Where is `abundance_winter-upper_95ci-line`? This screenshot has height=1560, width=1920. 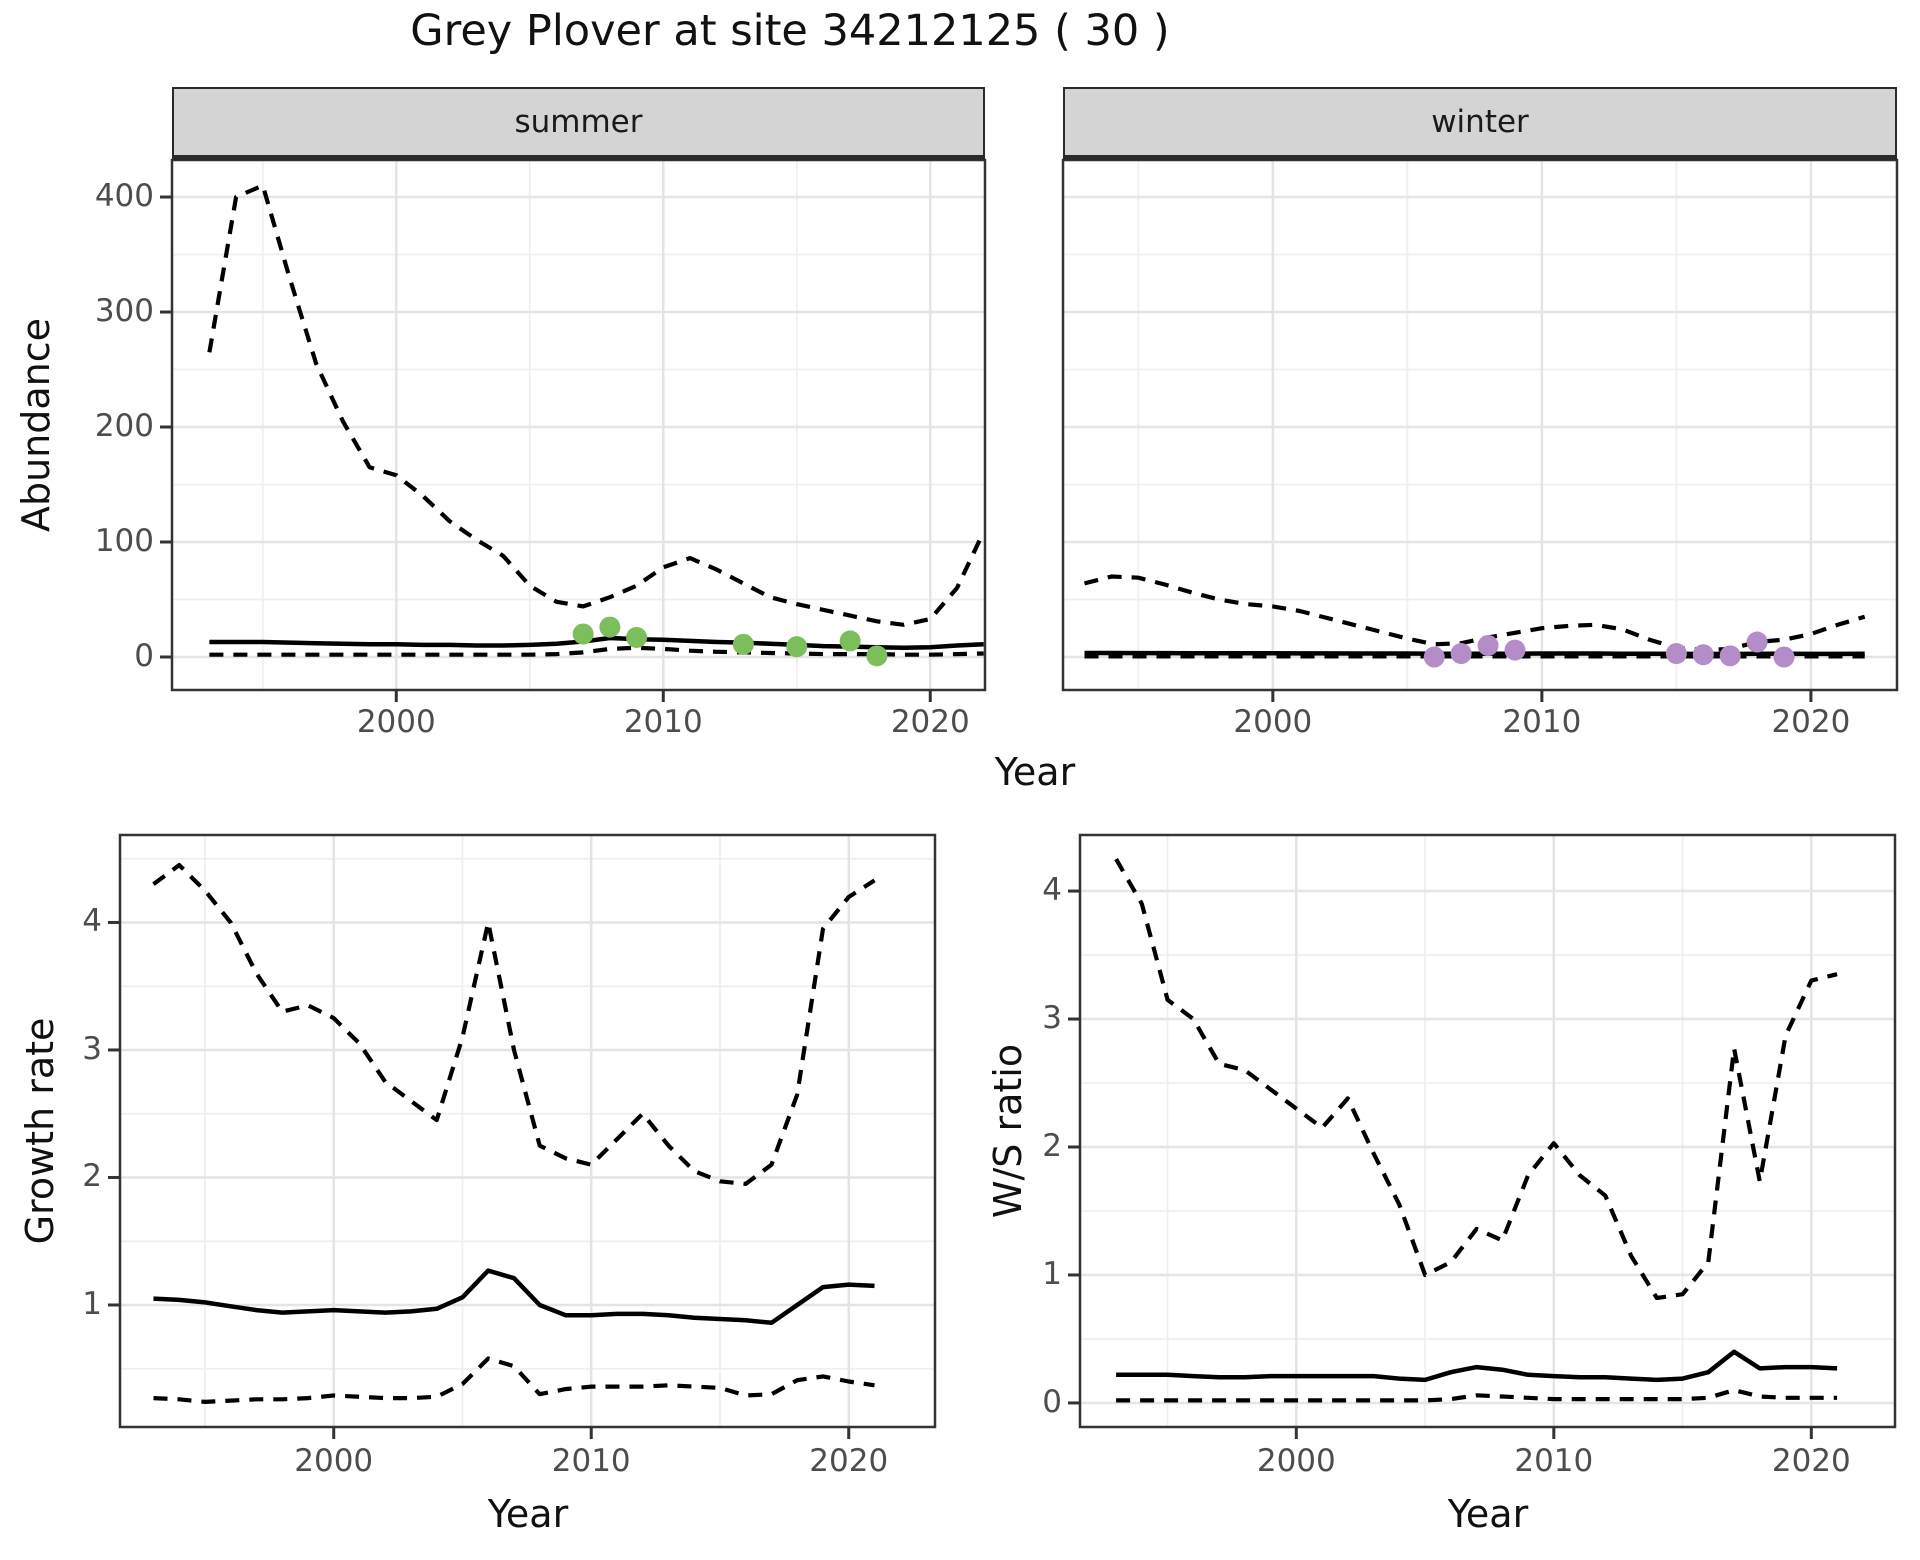 abundance_winter-upper_95ci-line is located at coordinates (1474, 613).